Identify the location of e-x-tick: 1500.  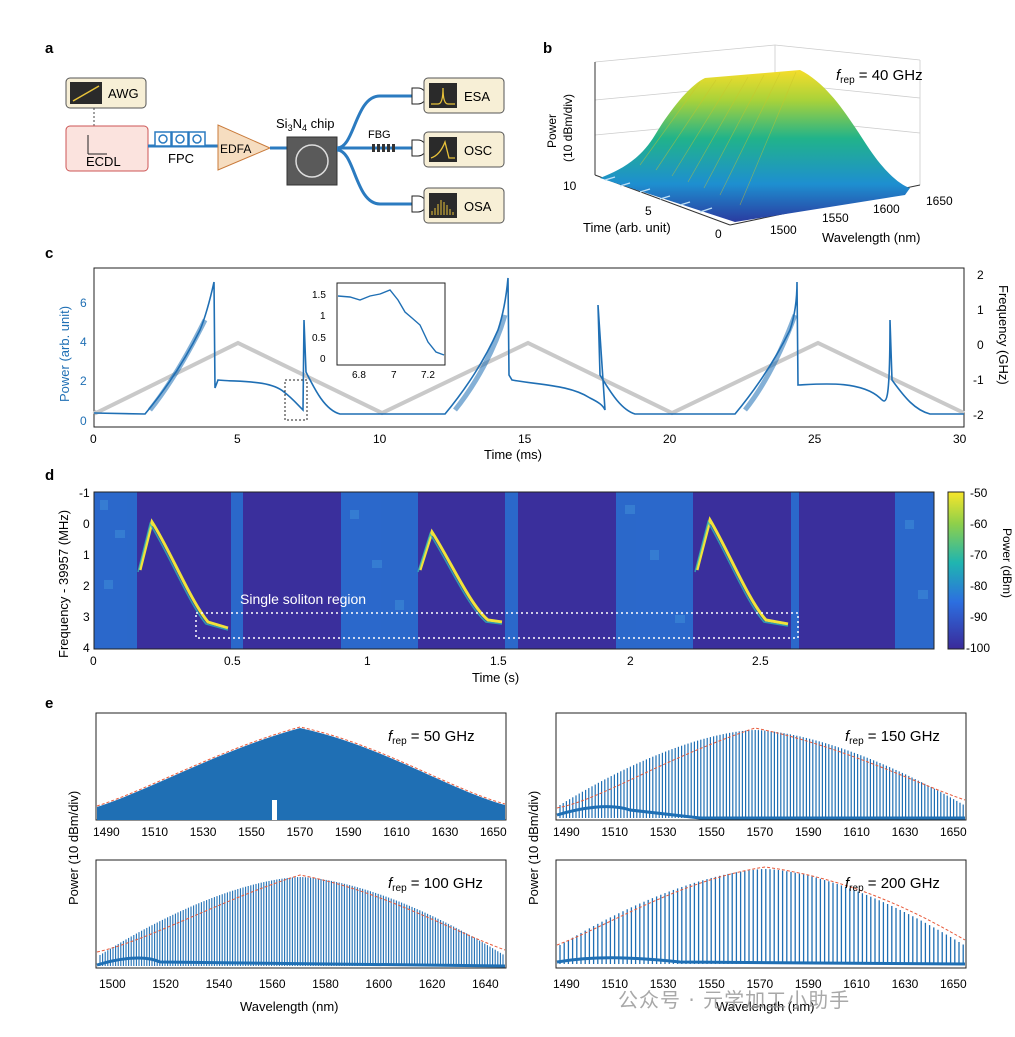
(112, 984).